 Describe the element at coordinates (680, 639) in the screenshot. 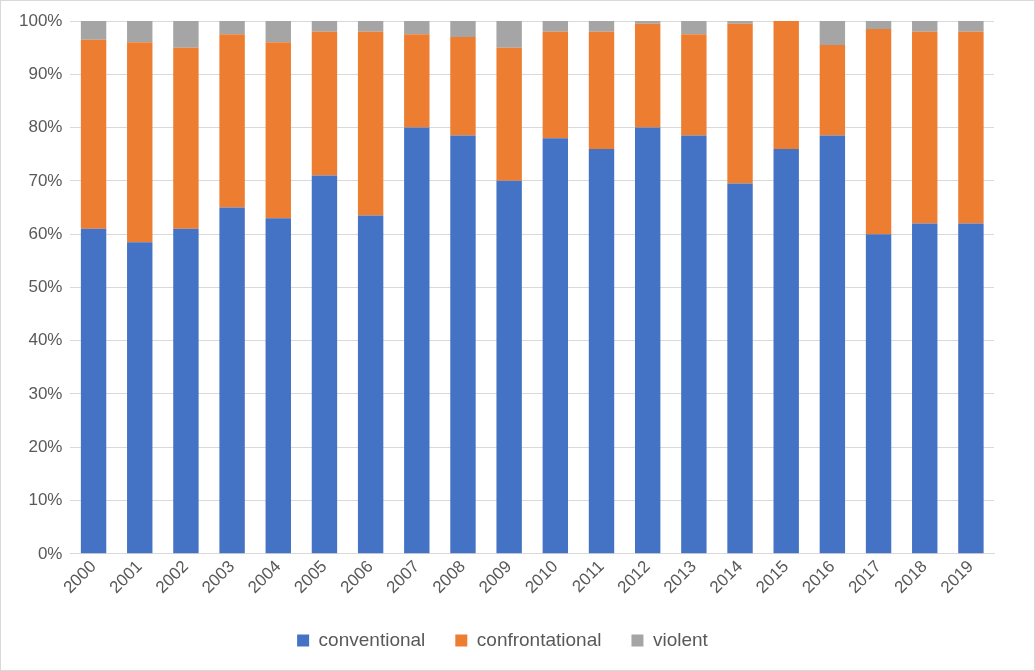

I see `legend-label: violent` at that location.